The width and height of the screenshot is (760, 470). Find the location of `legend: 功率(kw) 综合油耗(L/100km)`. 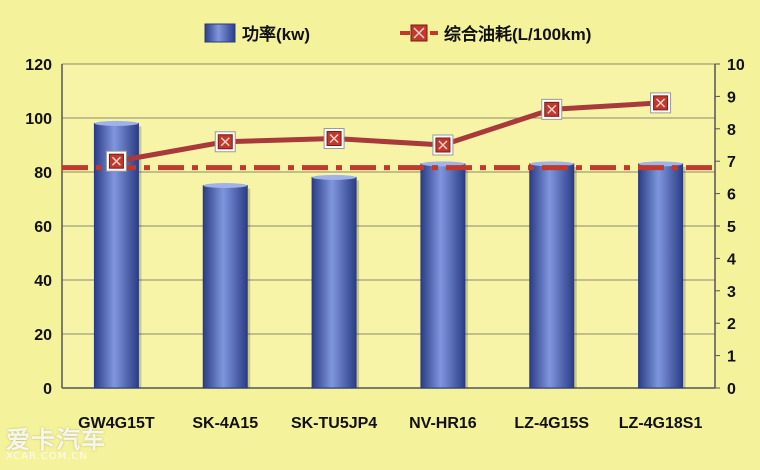

legend: 功率(kw) 综合油耗(L/100km) is located at coordinates (397, 33).